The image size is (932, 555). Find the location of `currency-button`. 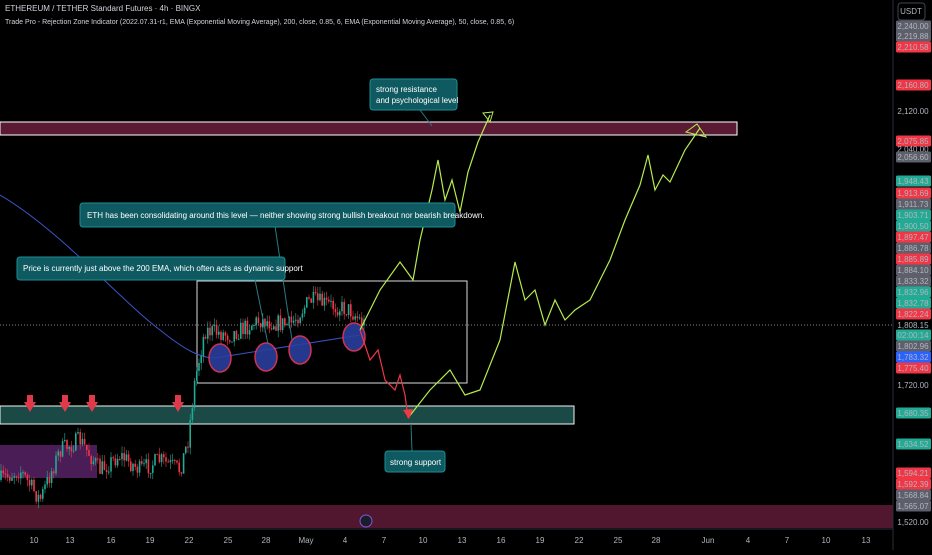

currency-button is located at coordinates (911, 11).